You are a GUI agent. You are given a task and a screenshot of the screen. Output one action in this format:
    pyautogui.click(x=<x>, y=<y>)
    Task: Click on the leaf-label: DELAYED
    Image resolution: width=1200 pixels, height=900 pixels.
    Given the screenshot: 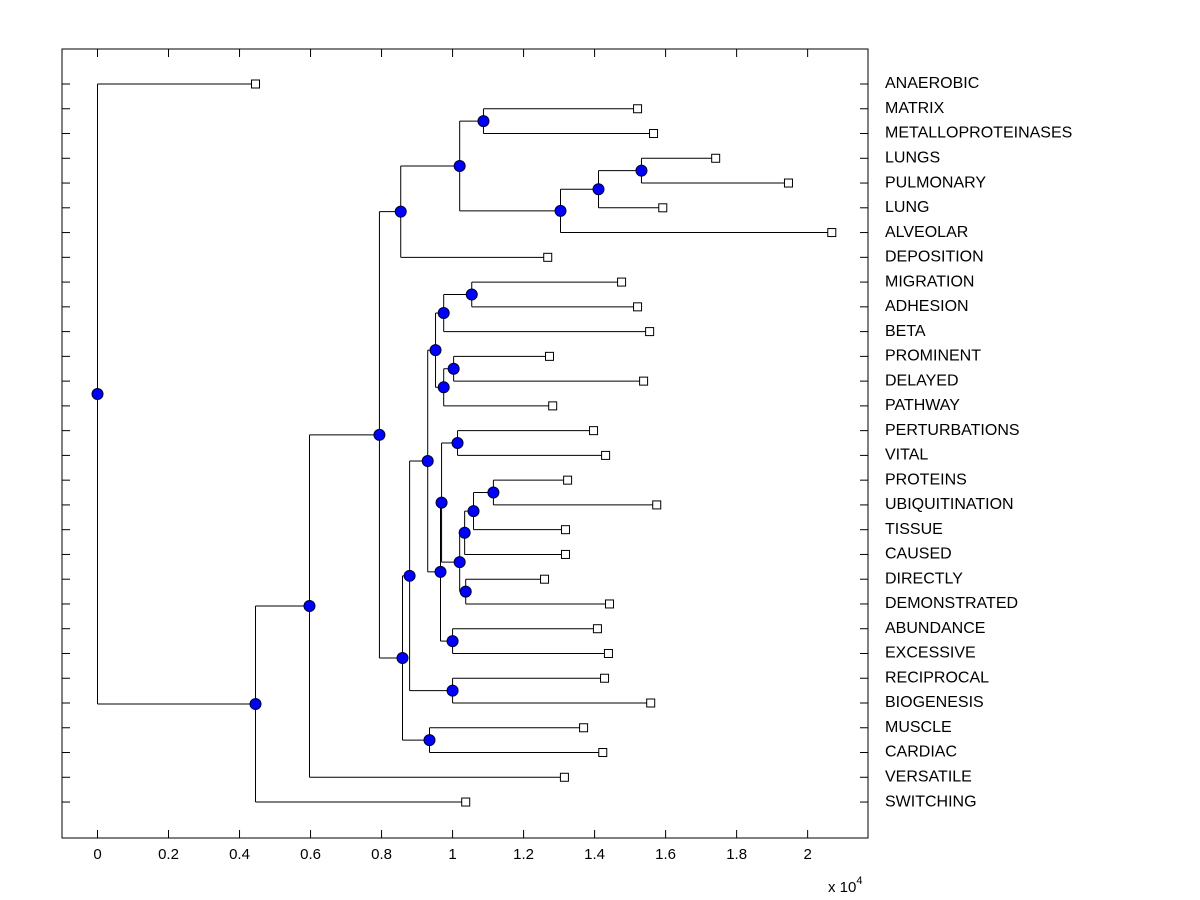 What is the action you would take?
    pyautogui.click(x=922, y=380)
    